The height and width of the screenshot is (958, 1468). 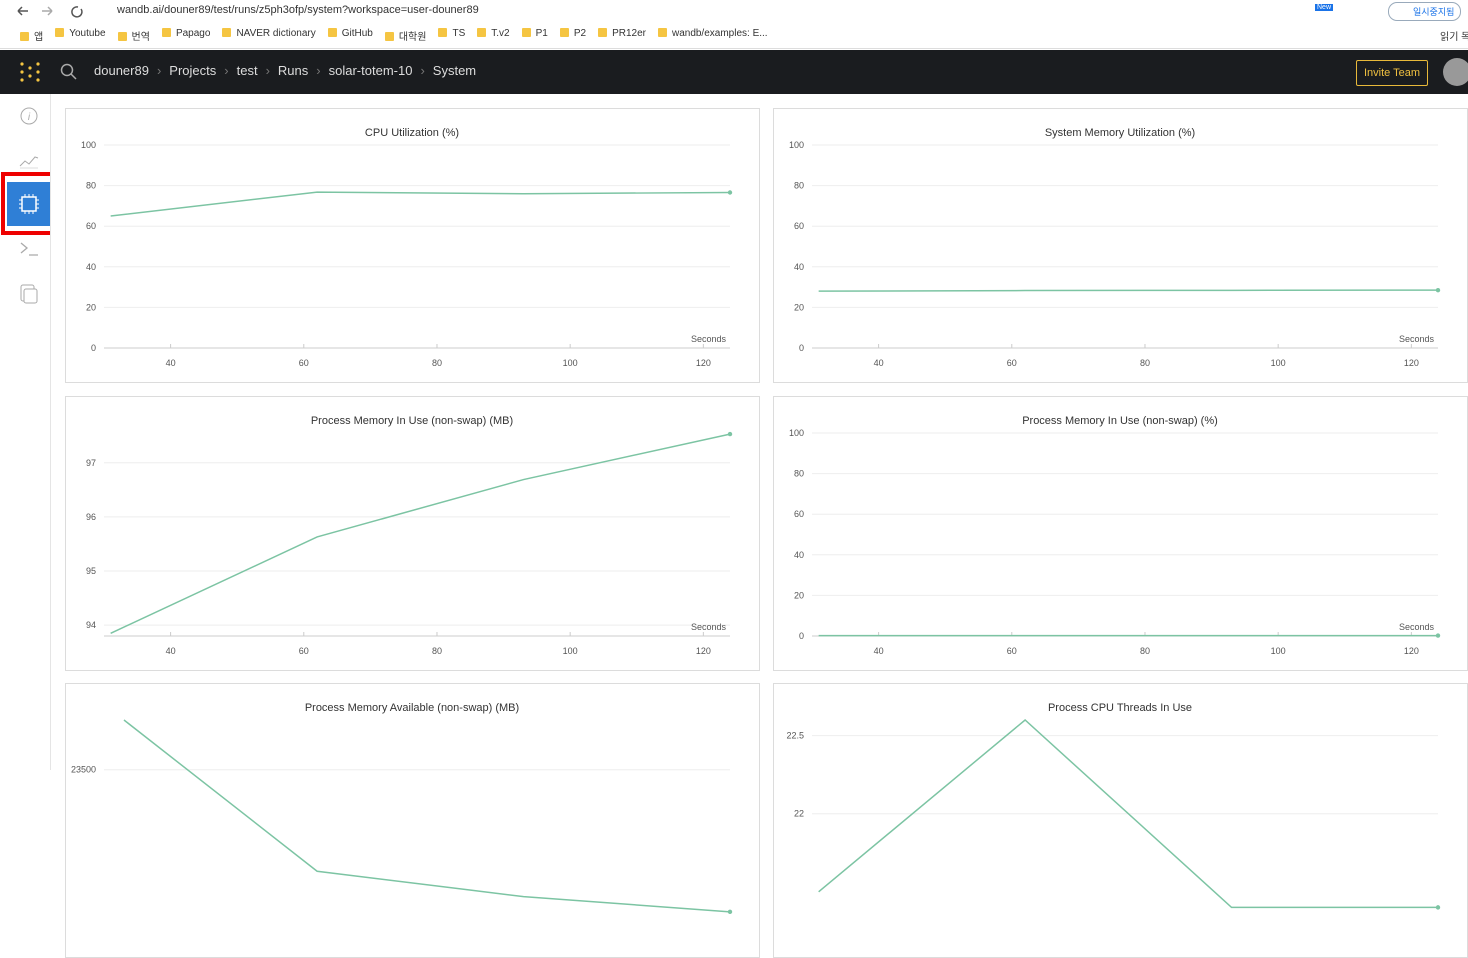 I want to click on chart-title: Process Memory In Use (non-swap) (MB), so click(x=412, y=421).